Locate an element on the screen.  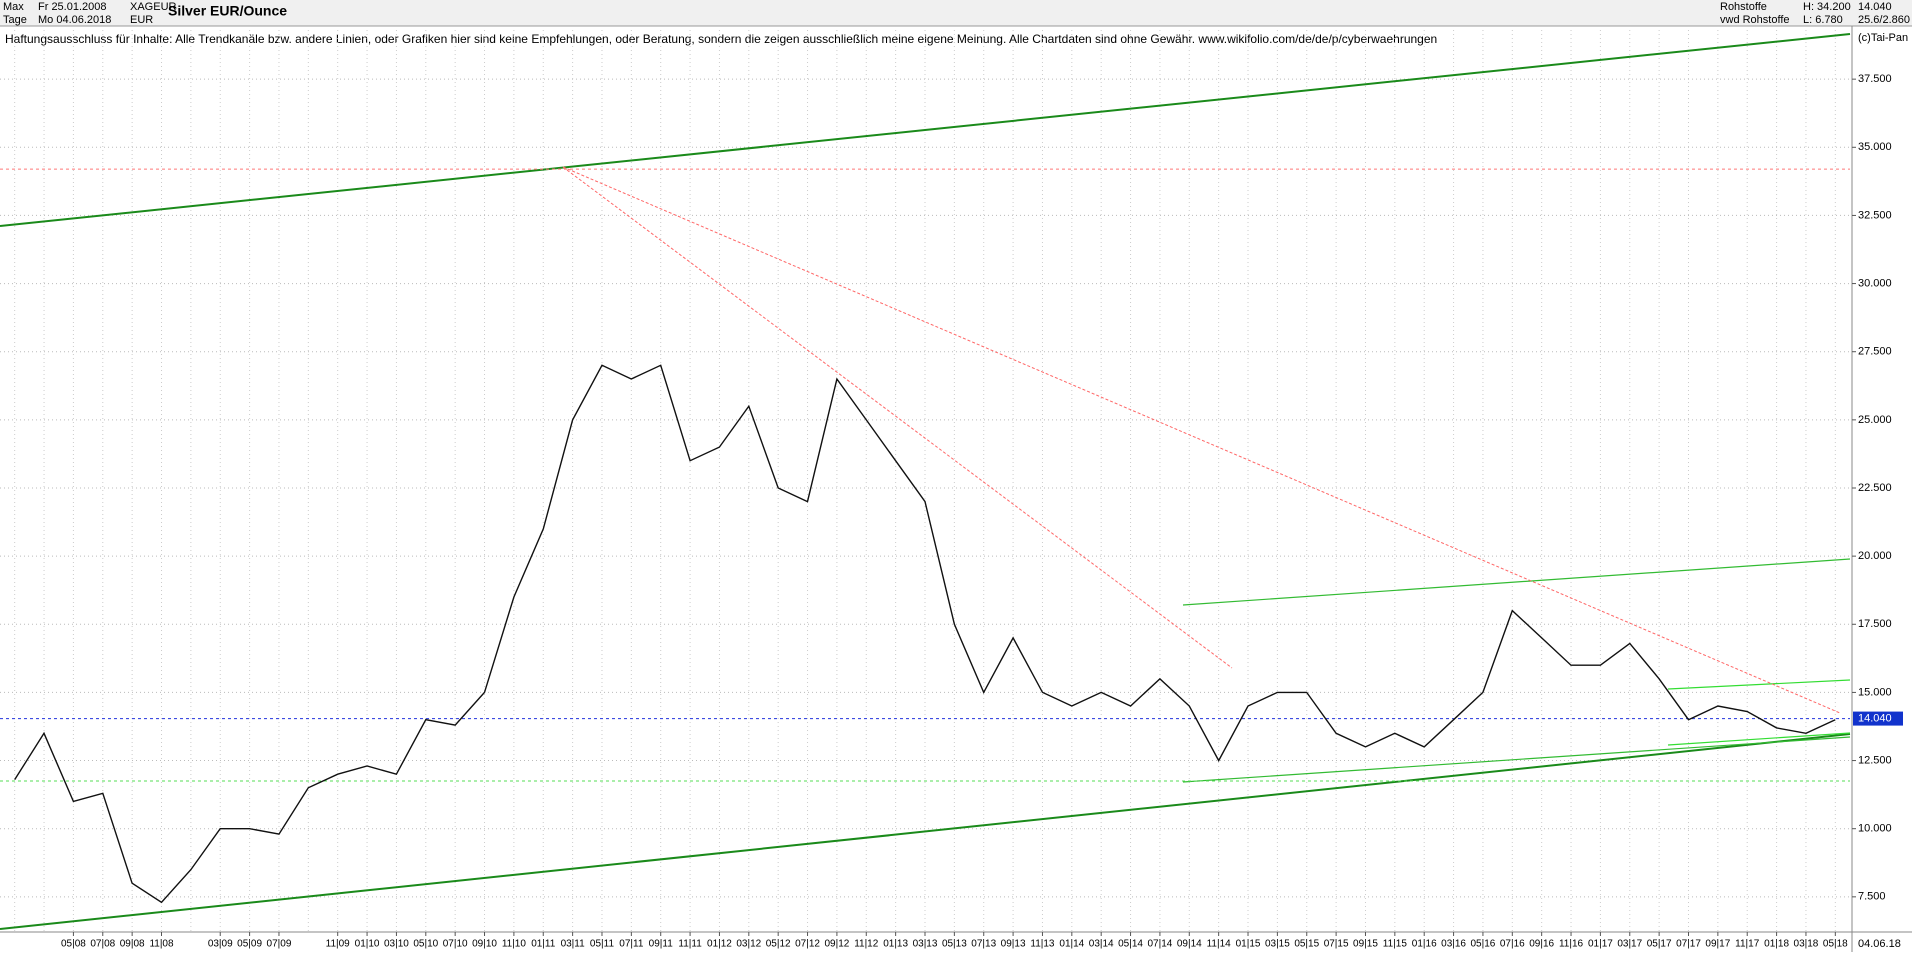
x-tick-label: 11|14 is located at coordinates (1219, 944).